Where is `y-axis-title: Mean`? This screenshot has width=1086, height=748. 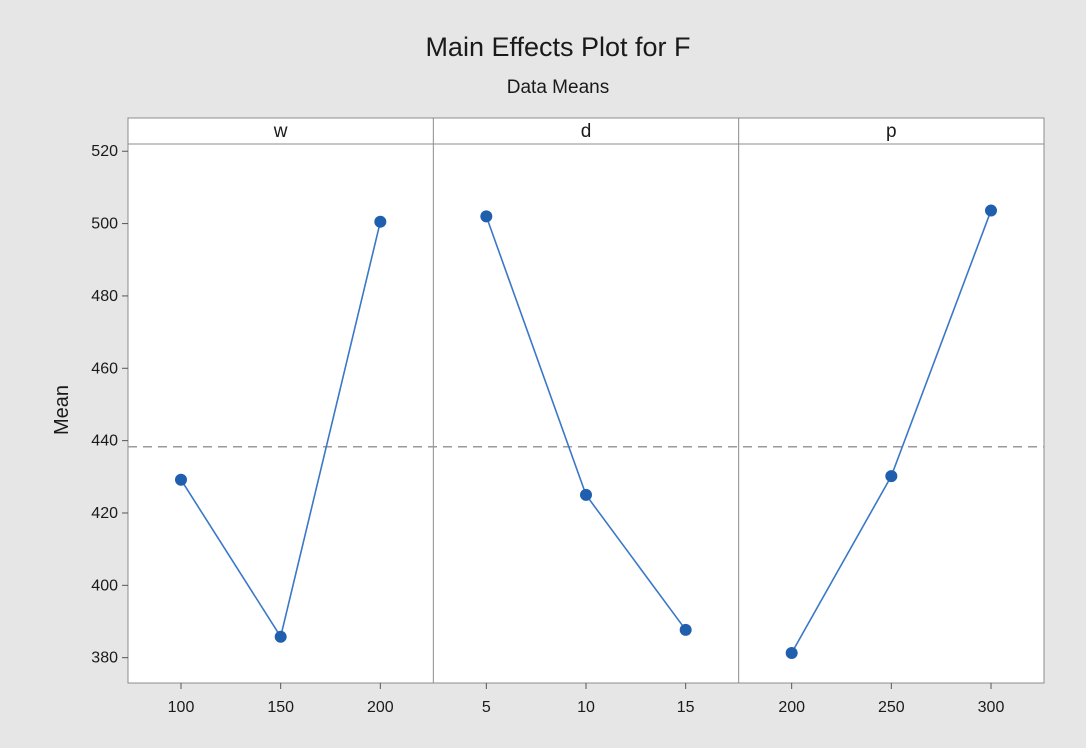
y-axis-title: Mean is located at coordinates (62, 410).